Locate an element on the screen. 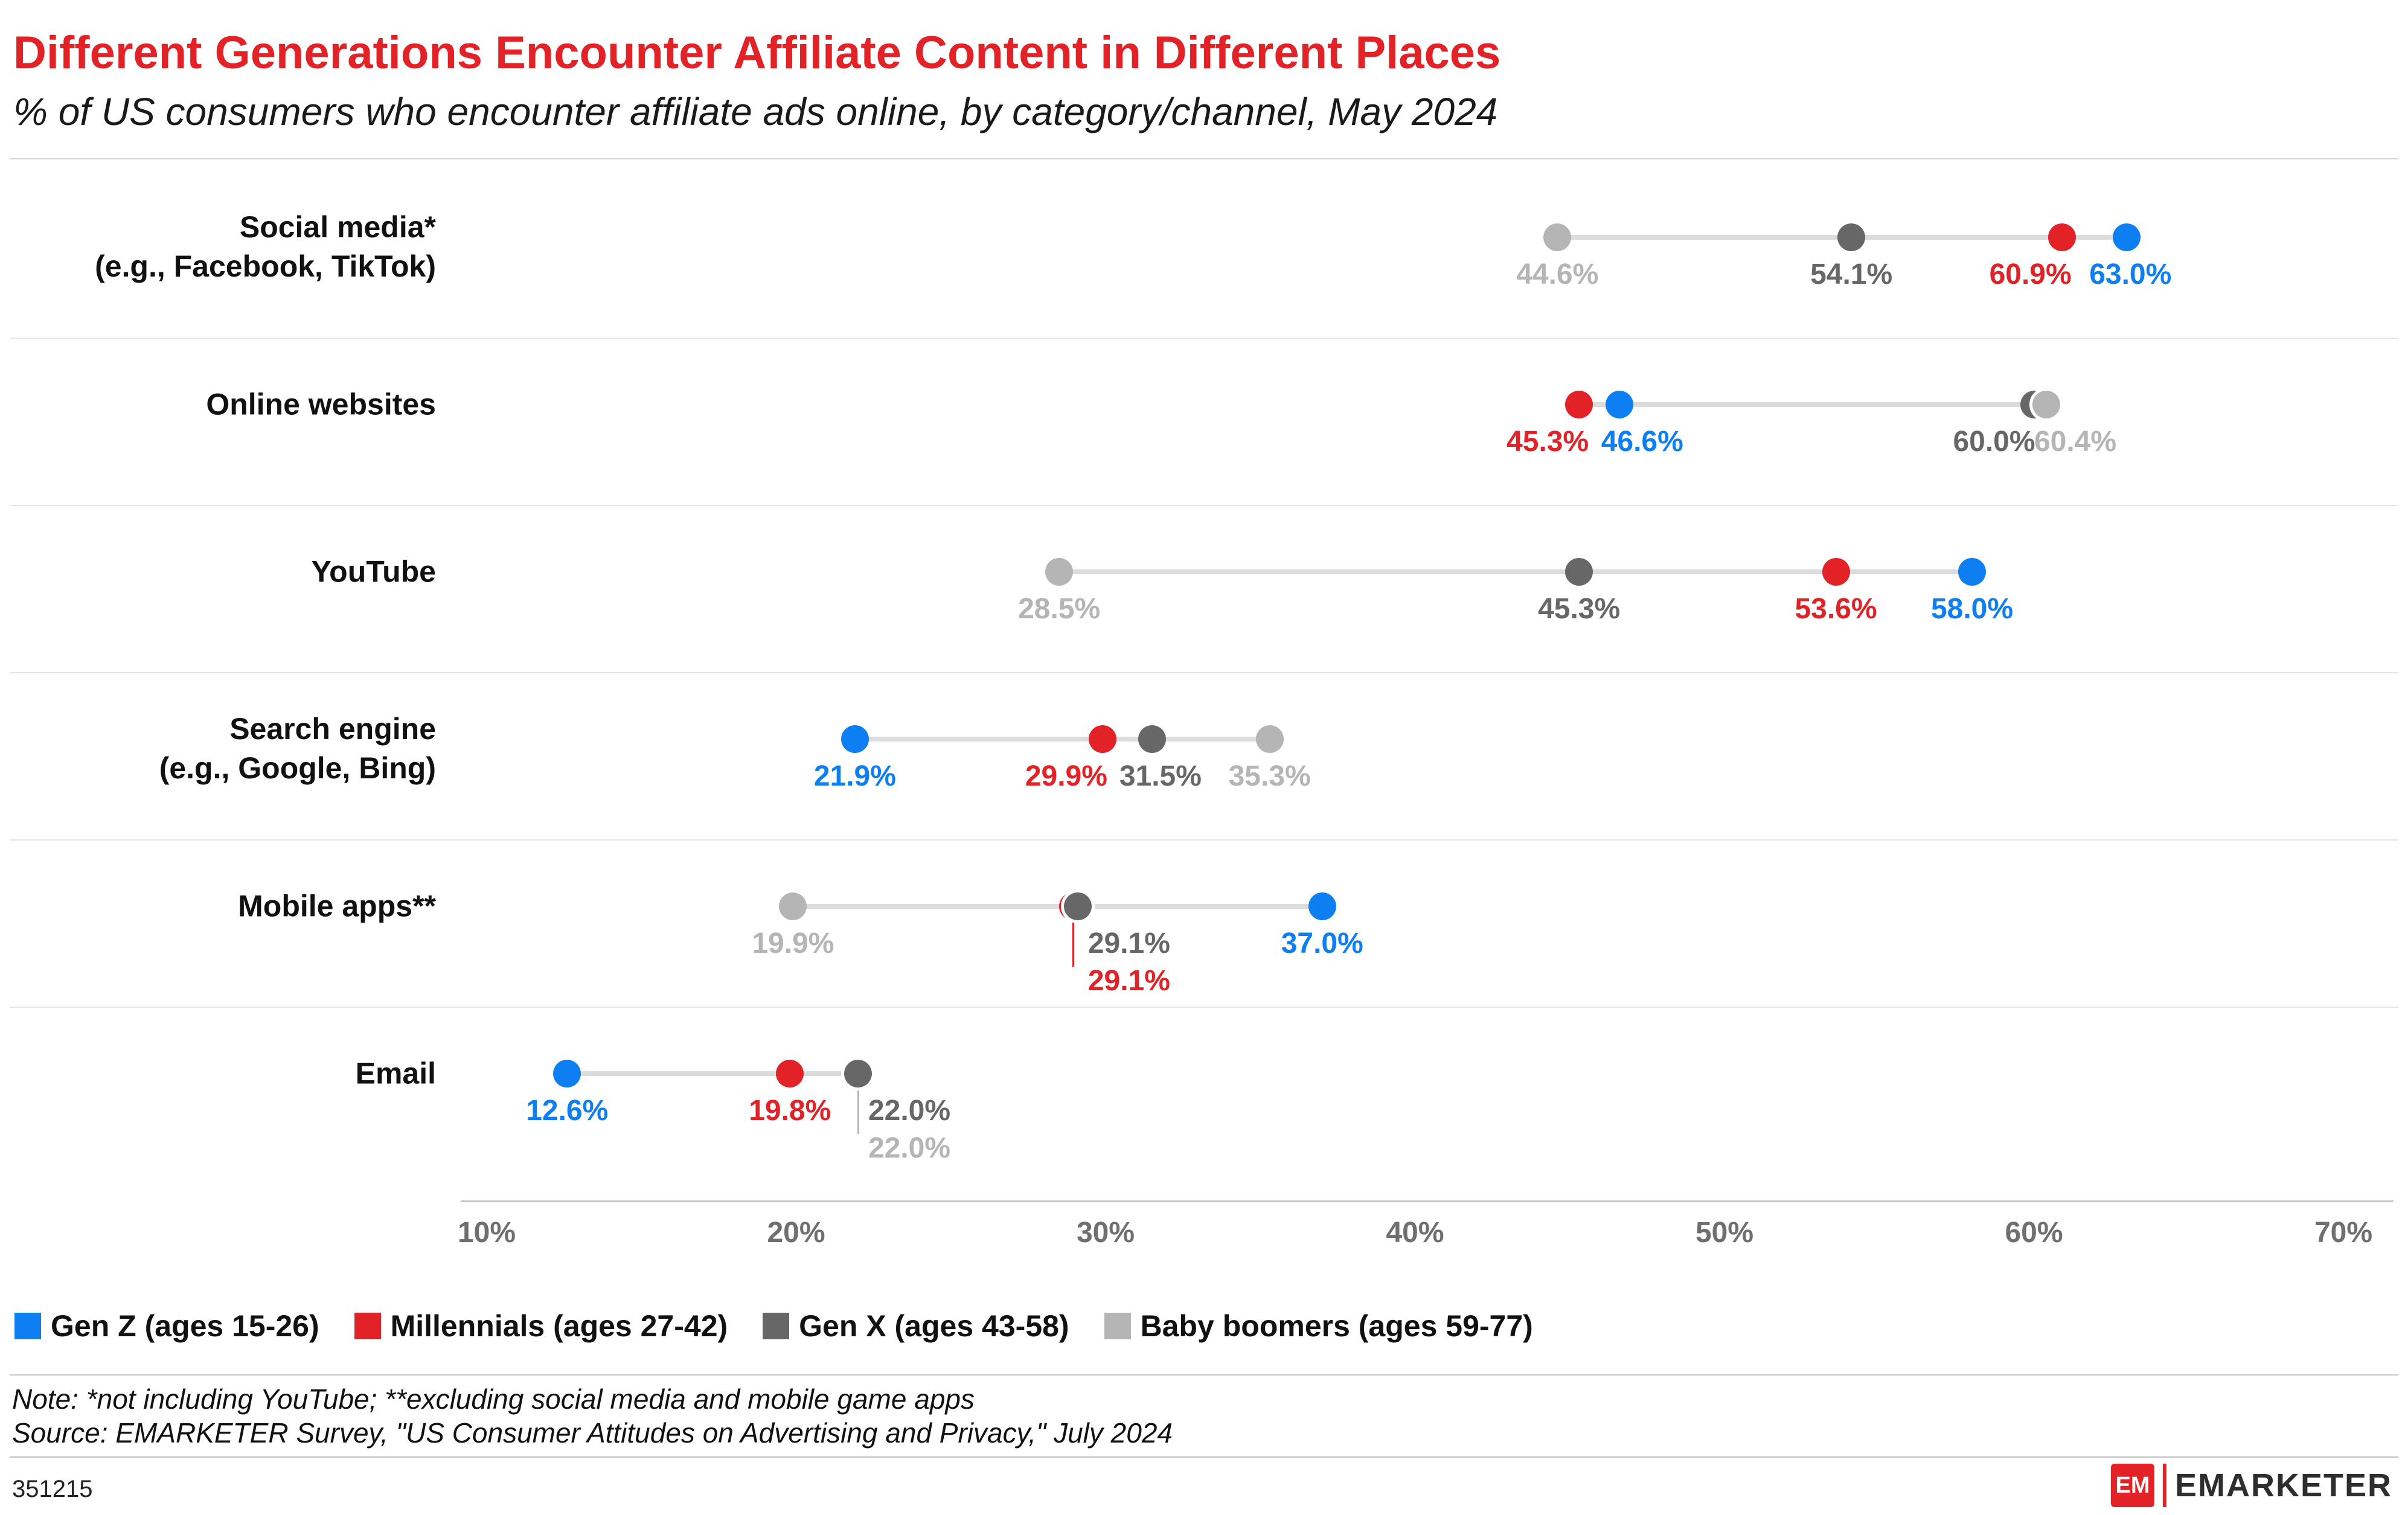 The width and height of the screenshot is (2408, 1515). legend-label: Baby boomers (ages 59-77) is located at coordinates (1337, 1326).